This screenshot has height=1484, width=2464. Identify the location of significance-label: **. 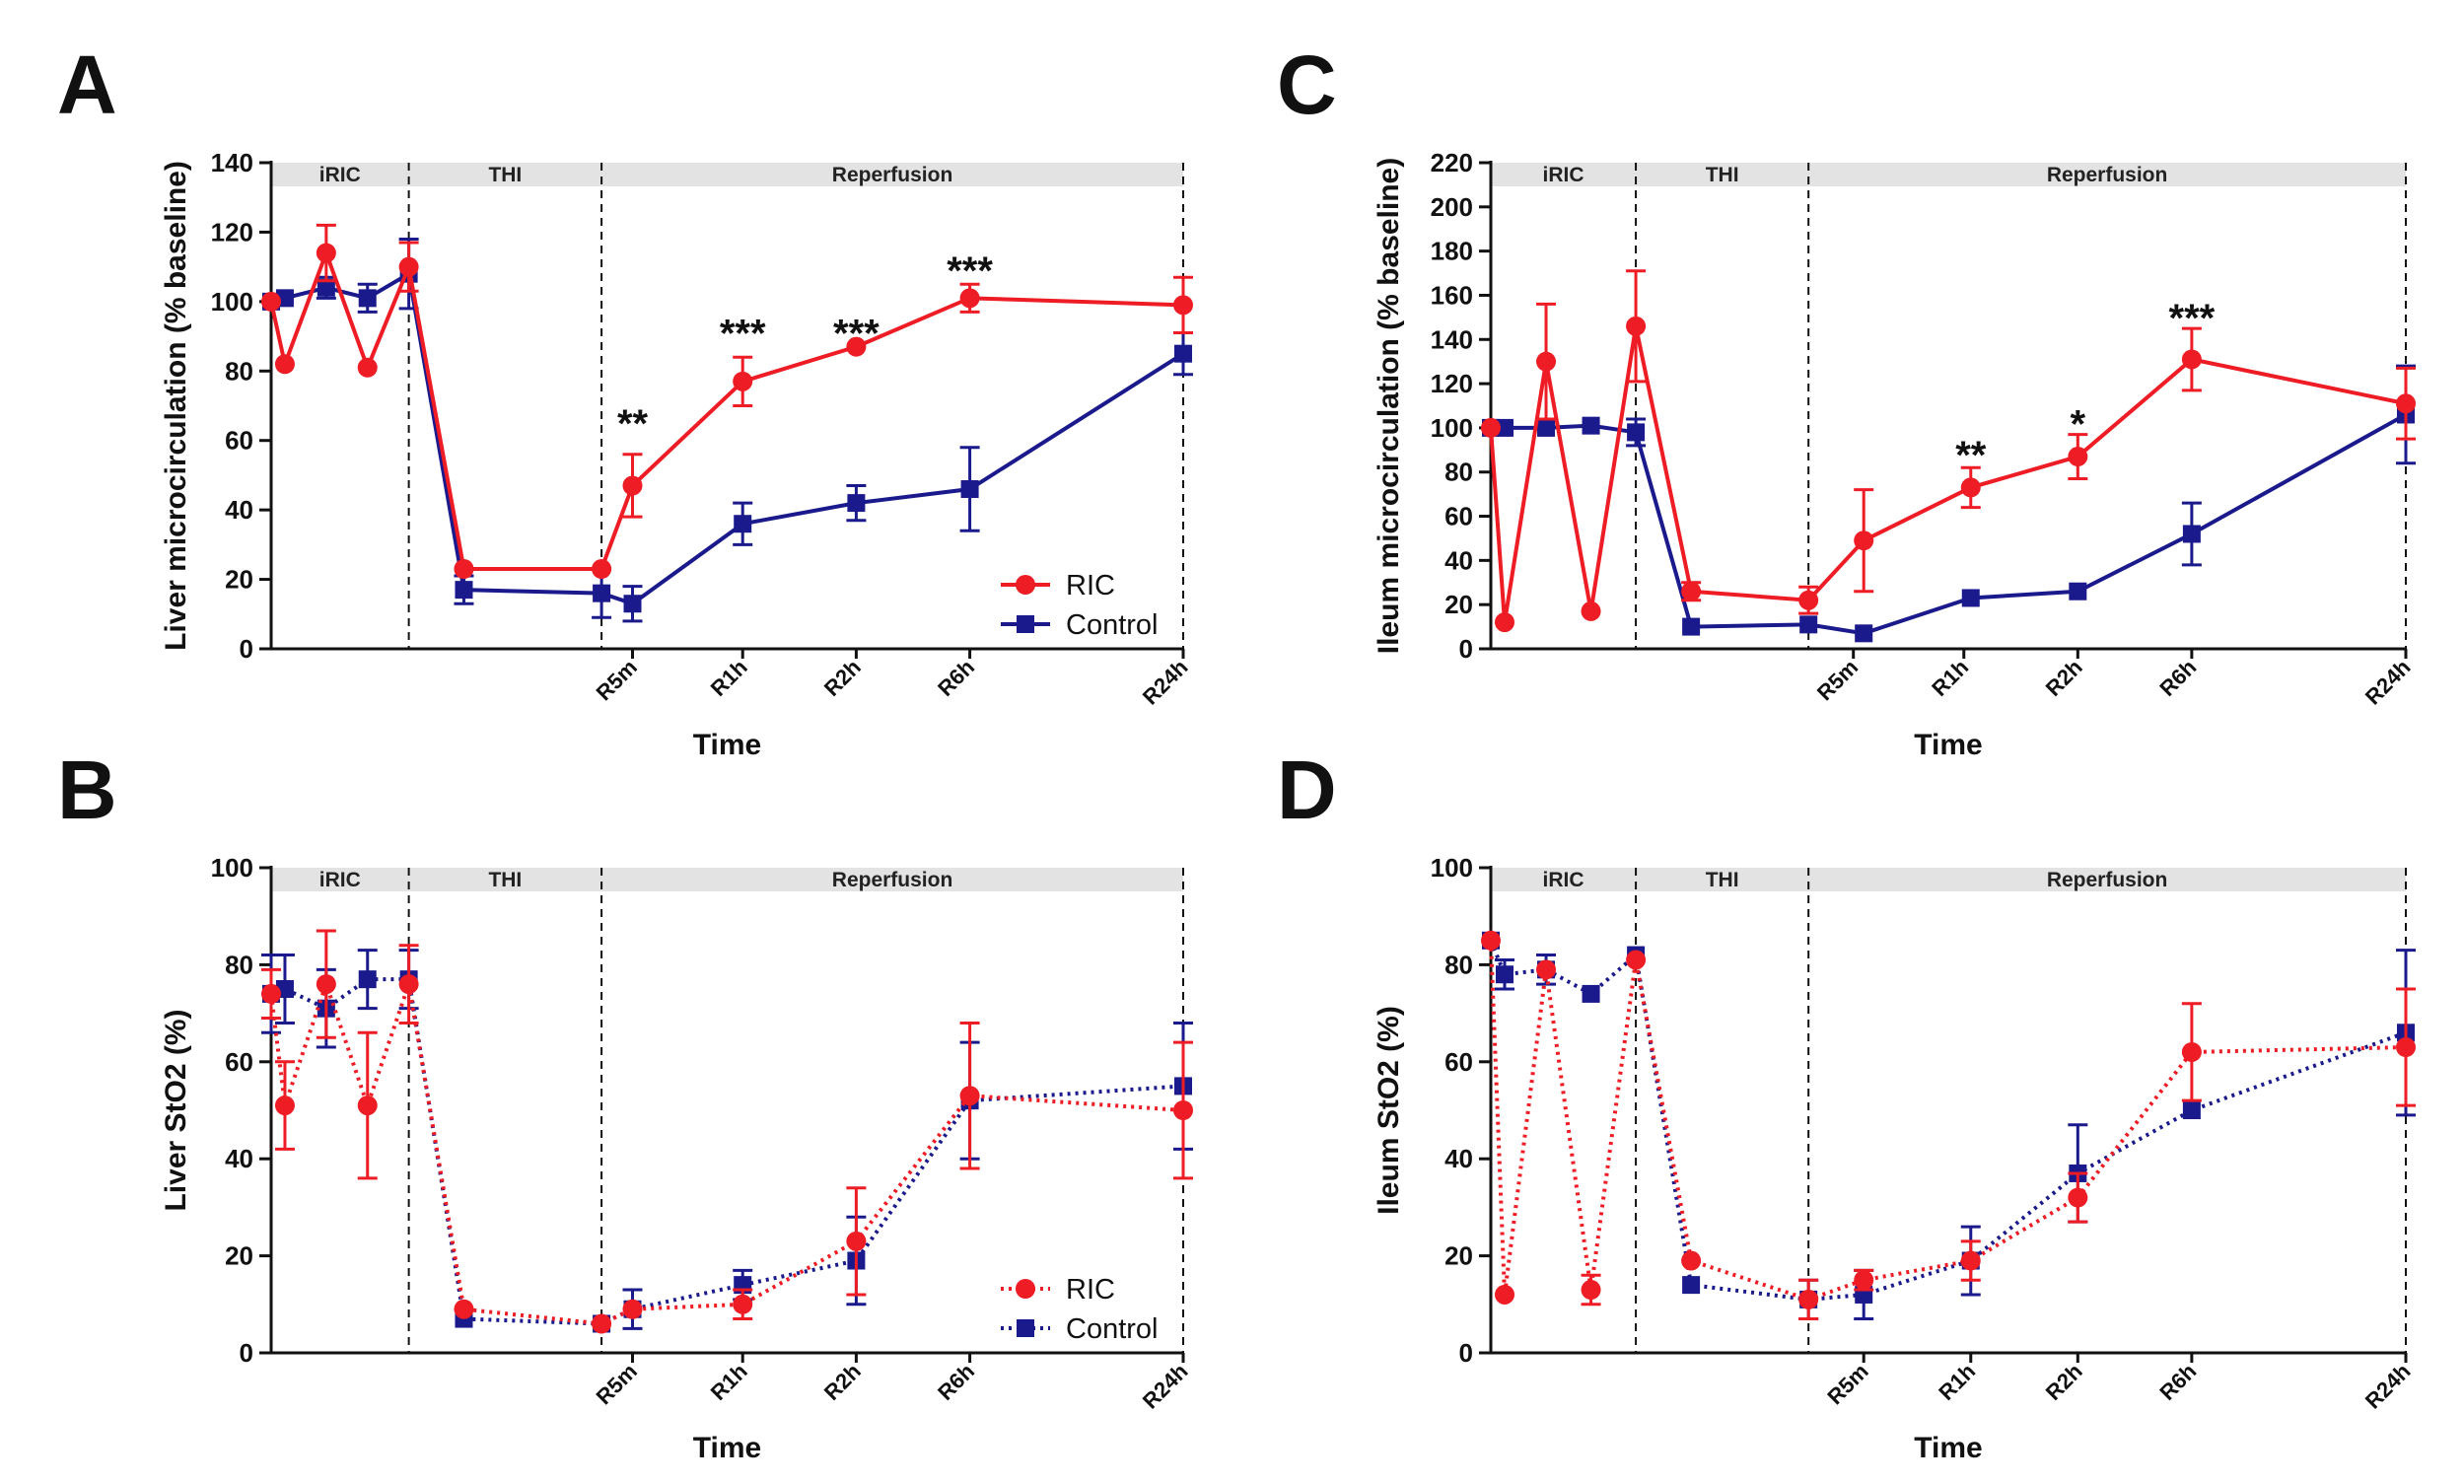
(1971, 455).